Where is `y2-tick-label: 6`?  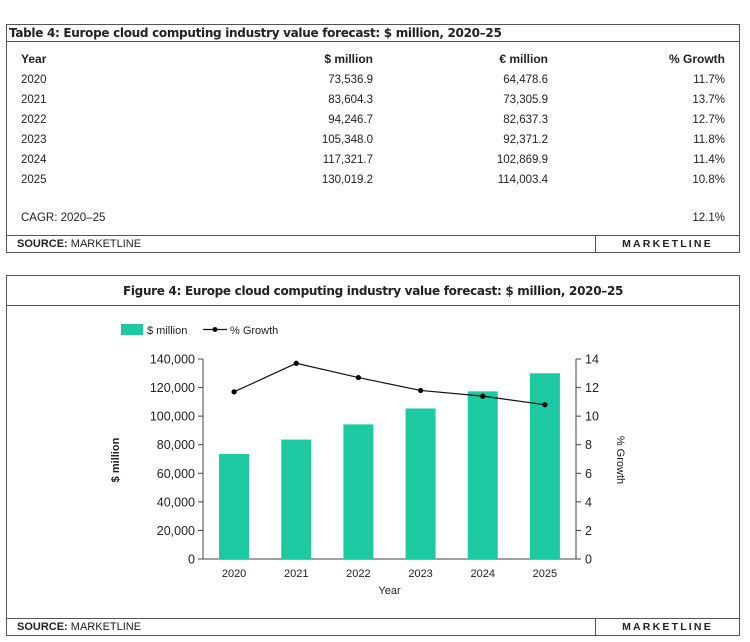
y2-tick-label: 6 is located at coordinates (588, 474).